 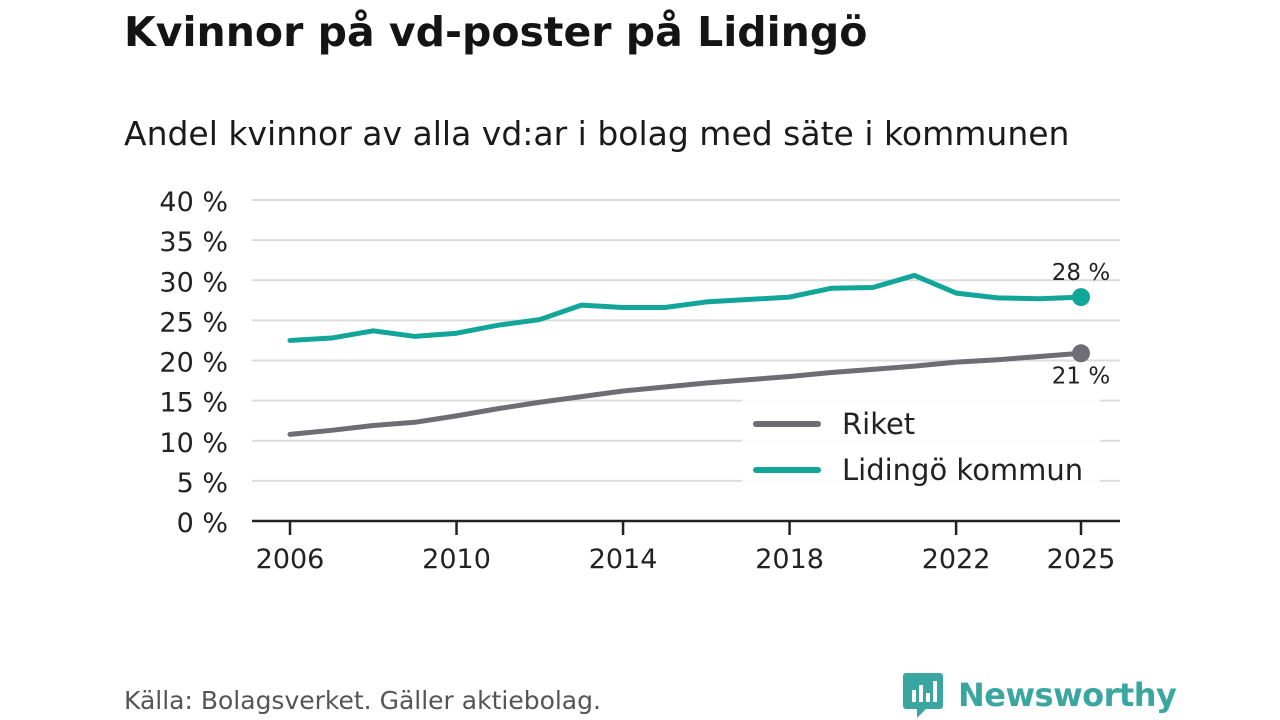 What do you see at coordinates (623, 559) in the screenshot?
I see `x-tick-label: 2014` at bounding box center [623, 559].